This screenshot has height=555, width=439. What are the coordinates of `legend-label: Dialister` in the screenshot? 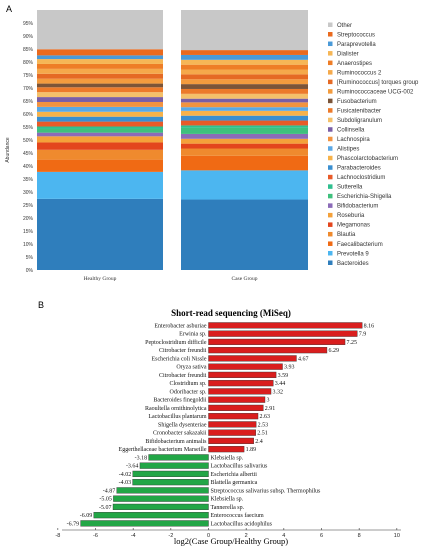 It's located at (348, 54).